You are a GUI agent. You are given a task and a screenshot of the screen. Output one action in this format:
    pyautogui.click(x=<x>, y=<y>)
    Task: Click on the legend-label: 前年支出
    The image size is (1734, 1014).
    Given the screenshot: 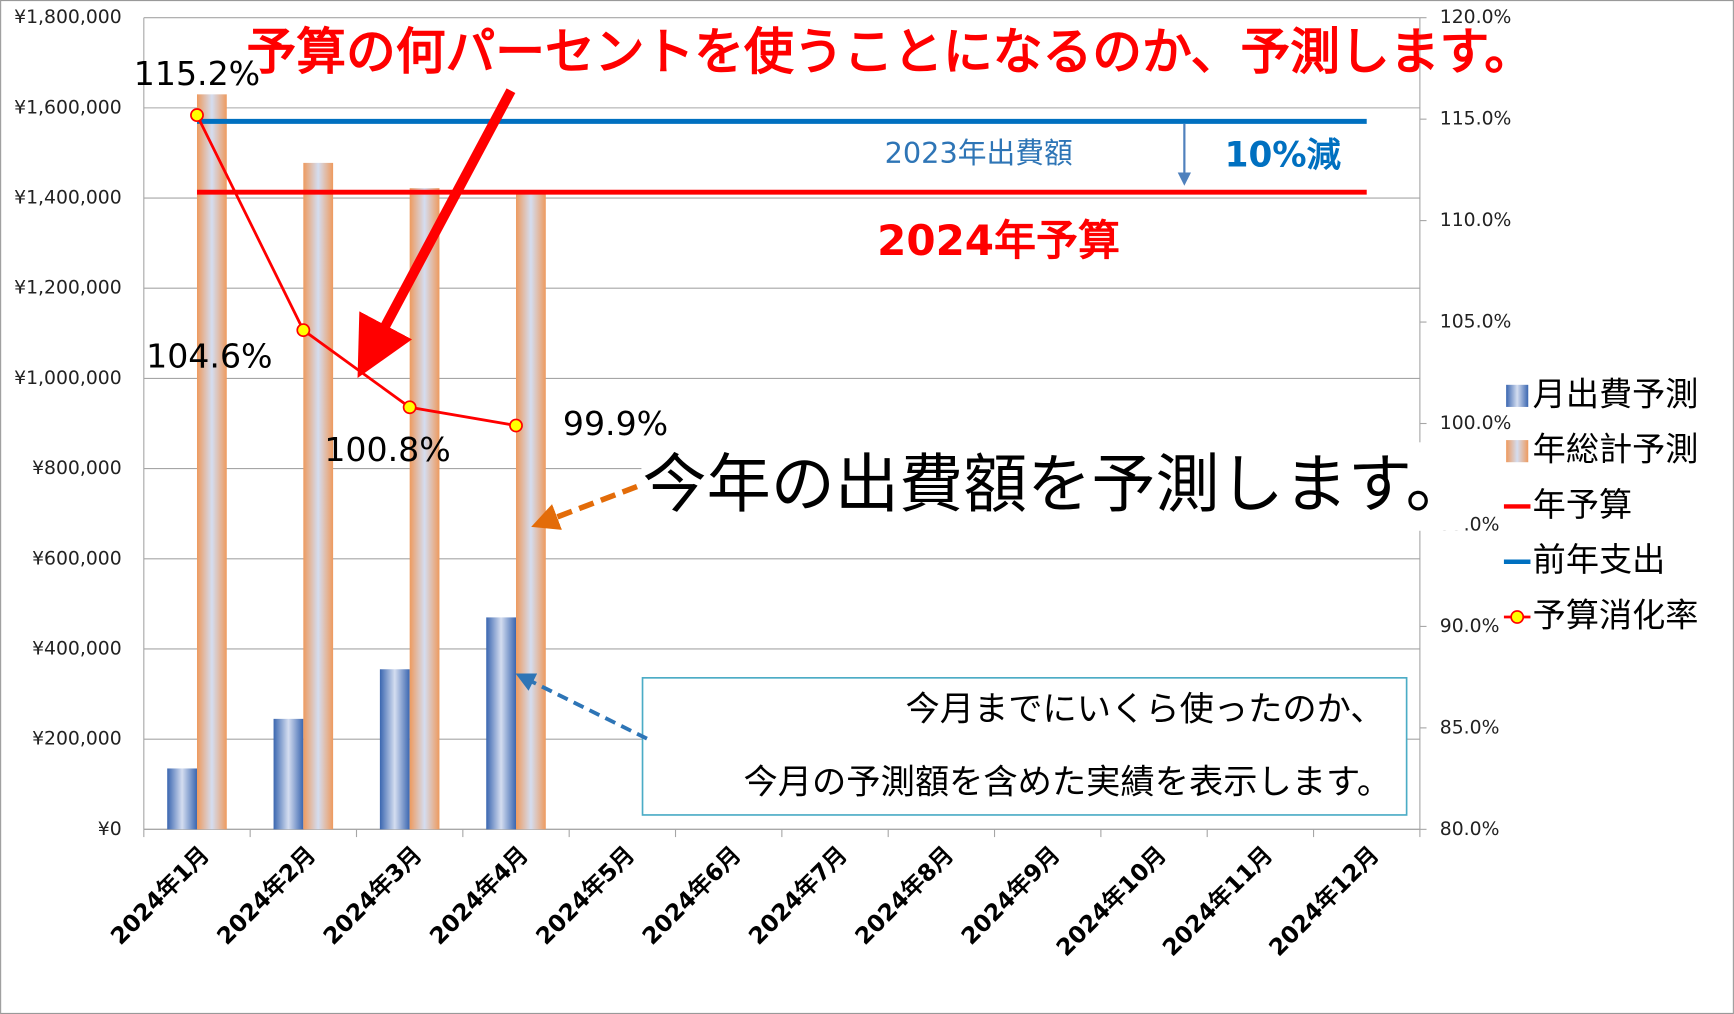 What is the action you would take?
    pyautogui.click(x=1599, y=559)
    